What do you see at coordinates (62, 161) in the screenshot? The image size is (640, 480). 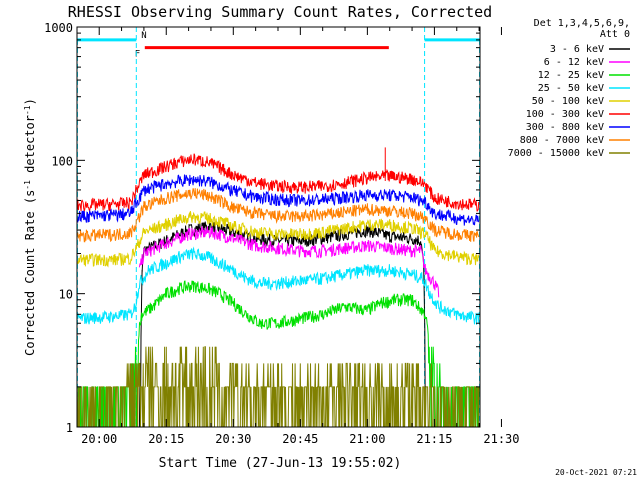 I see `y-tick-label: 100` at bounding box center [62, 161].